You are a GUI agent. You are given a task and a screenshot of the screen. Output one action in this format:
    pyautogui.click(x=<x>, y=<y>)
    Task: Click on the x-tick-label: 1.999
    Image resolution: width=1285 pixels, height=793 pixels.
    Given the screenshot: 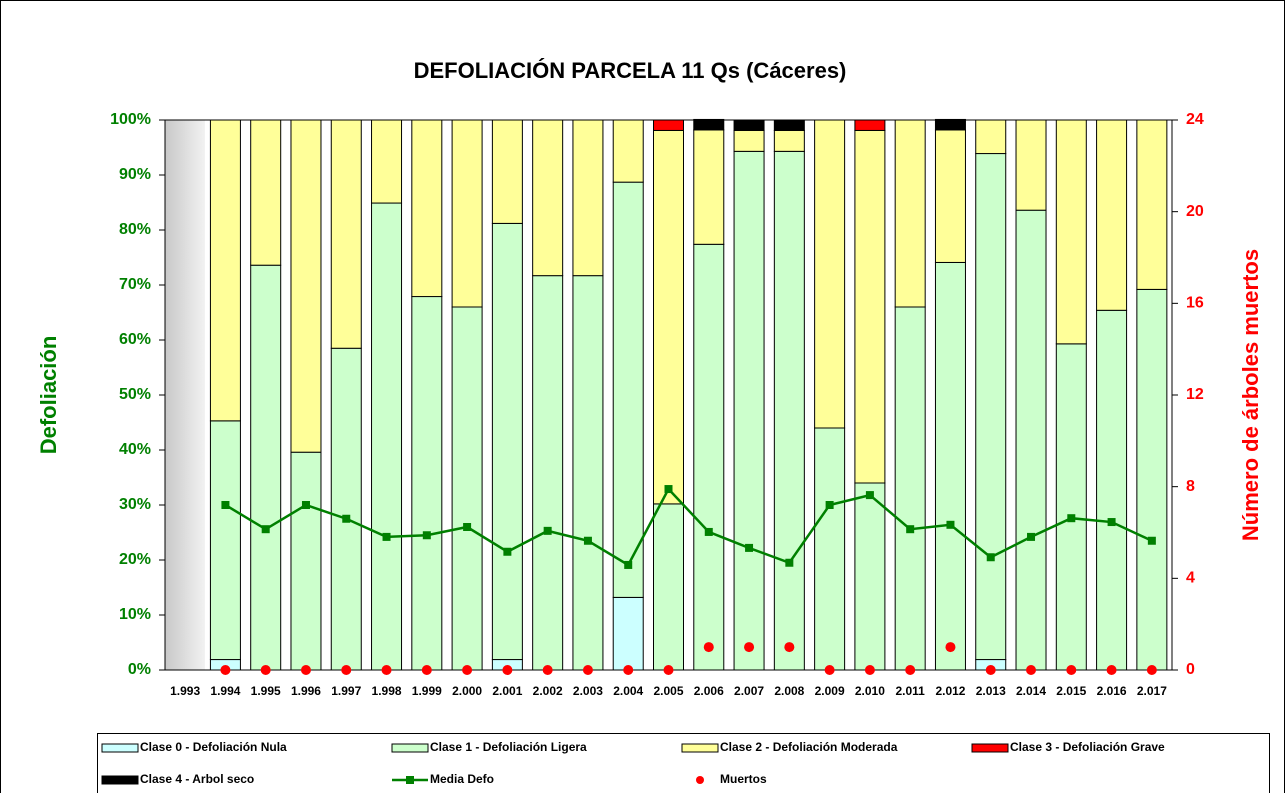 What is the action you would take?
    pyautogui.click(x=427, y=691)
    